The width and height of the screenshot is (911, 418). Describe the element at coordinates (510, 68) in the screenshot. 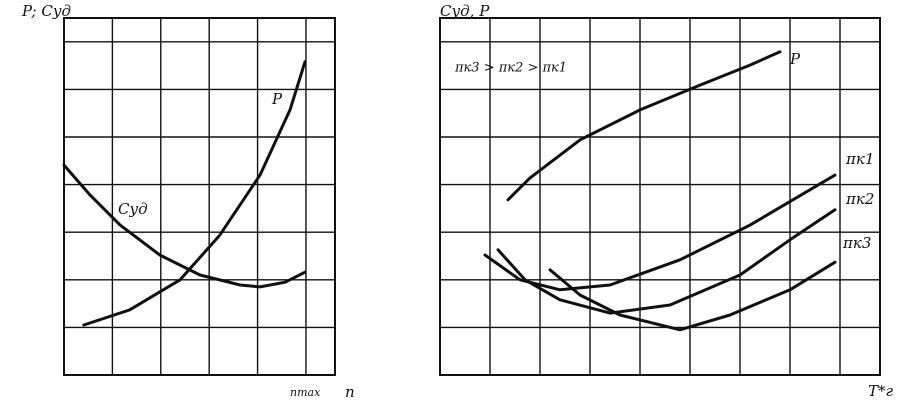

I see `annotation: πк3 > πк2 > πк1` at that location.